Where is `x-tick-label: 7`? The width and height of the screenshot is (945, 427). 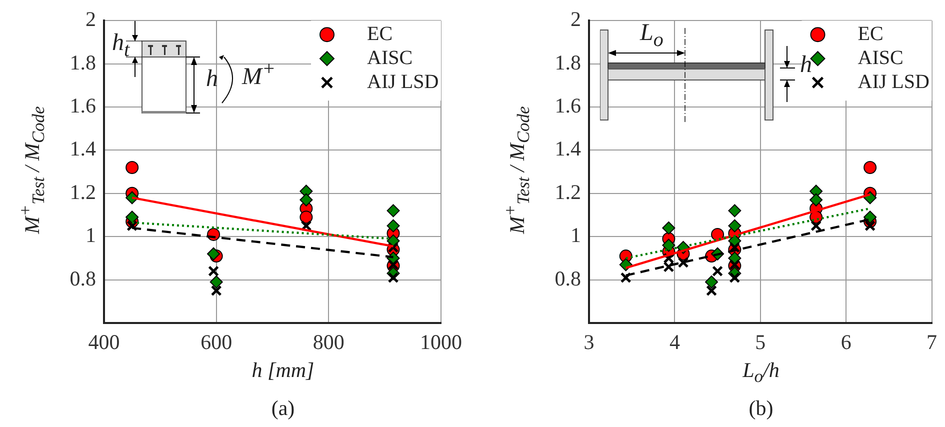
x-tick-label: 7 is located at coordinates (931, 342).